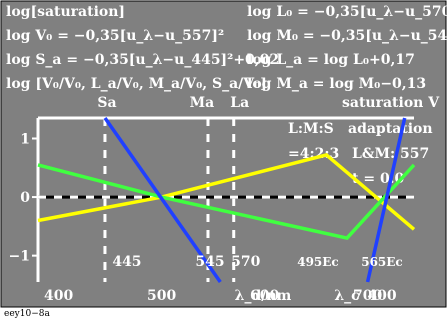  What do you see at coordinates (19, 257) in the screenshot?
I see `y-tick-label-2: −1` at bounding box center [19, 257].